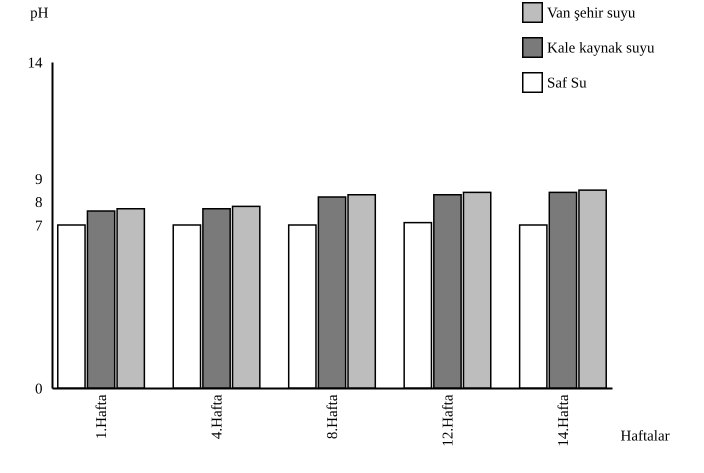 This screenshot has height=473, width=704. Describe the element at coordinates (591, 14) in the screenshot. I see `legend-label: Van şehir suyu` at that location.